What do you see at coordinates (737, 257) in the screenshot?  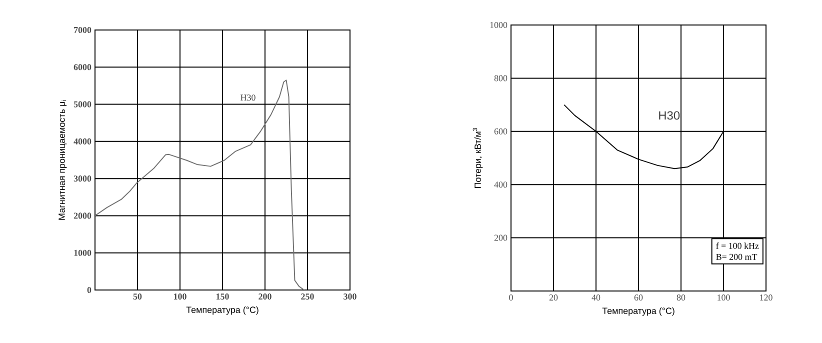 I see `annotation: B= 200 mT` at bounding box center [737, 257].